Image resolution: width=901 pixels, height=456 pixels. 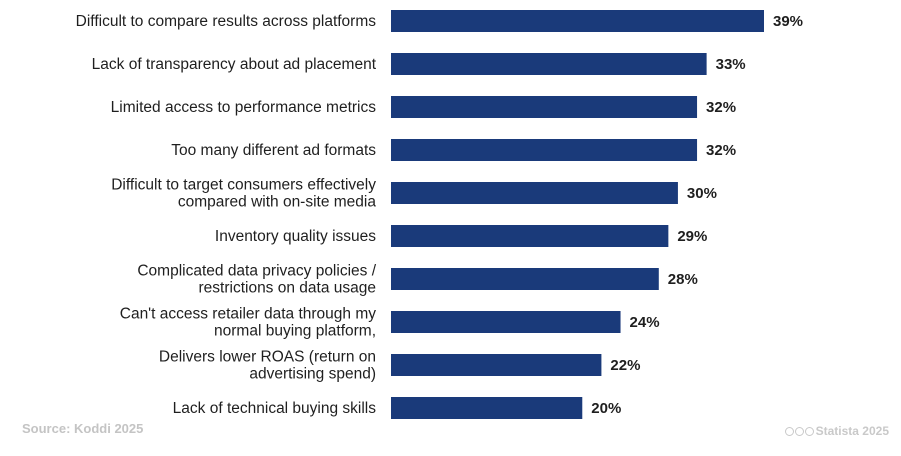 What do you see at coordinates (312, 374) in the screenshot?
I see `category-label: advertising spend)` at bounding box center [312, 374].